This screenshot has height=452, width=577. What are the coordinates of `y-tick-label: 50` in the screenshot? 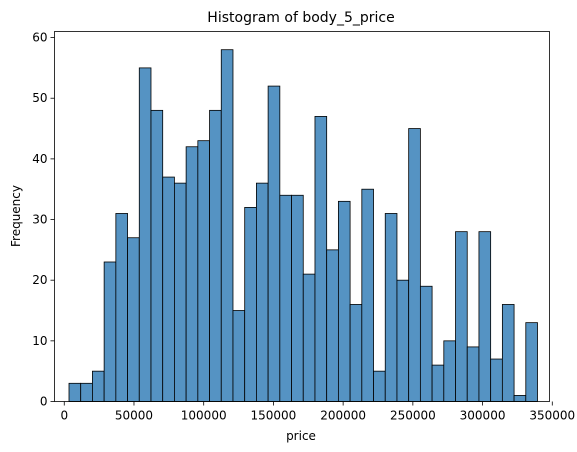 It's located at (39, 98).